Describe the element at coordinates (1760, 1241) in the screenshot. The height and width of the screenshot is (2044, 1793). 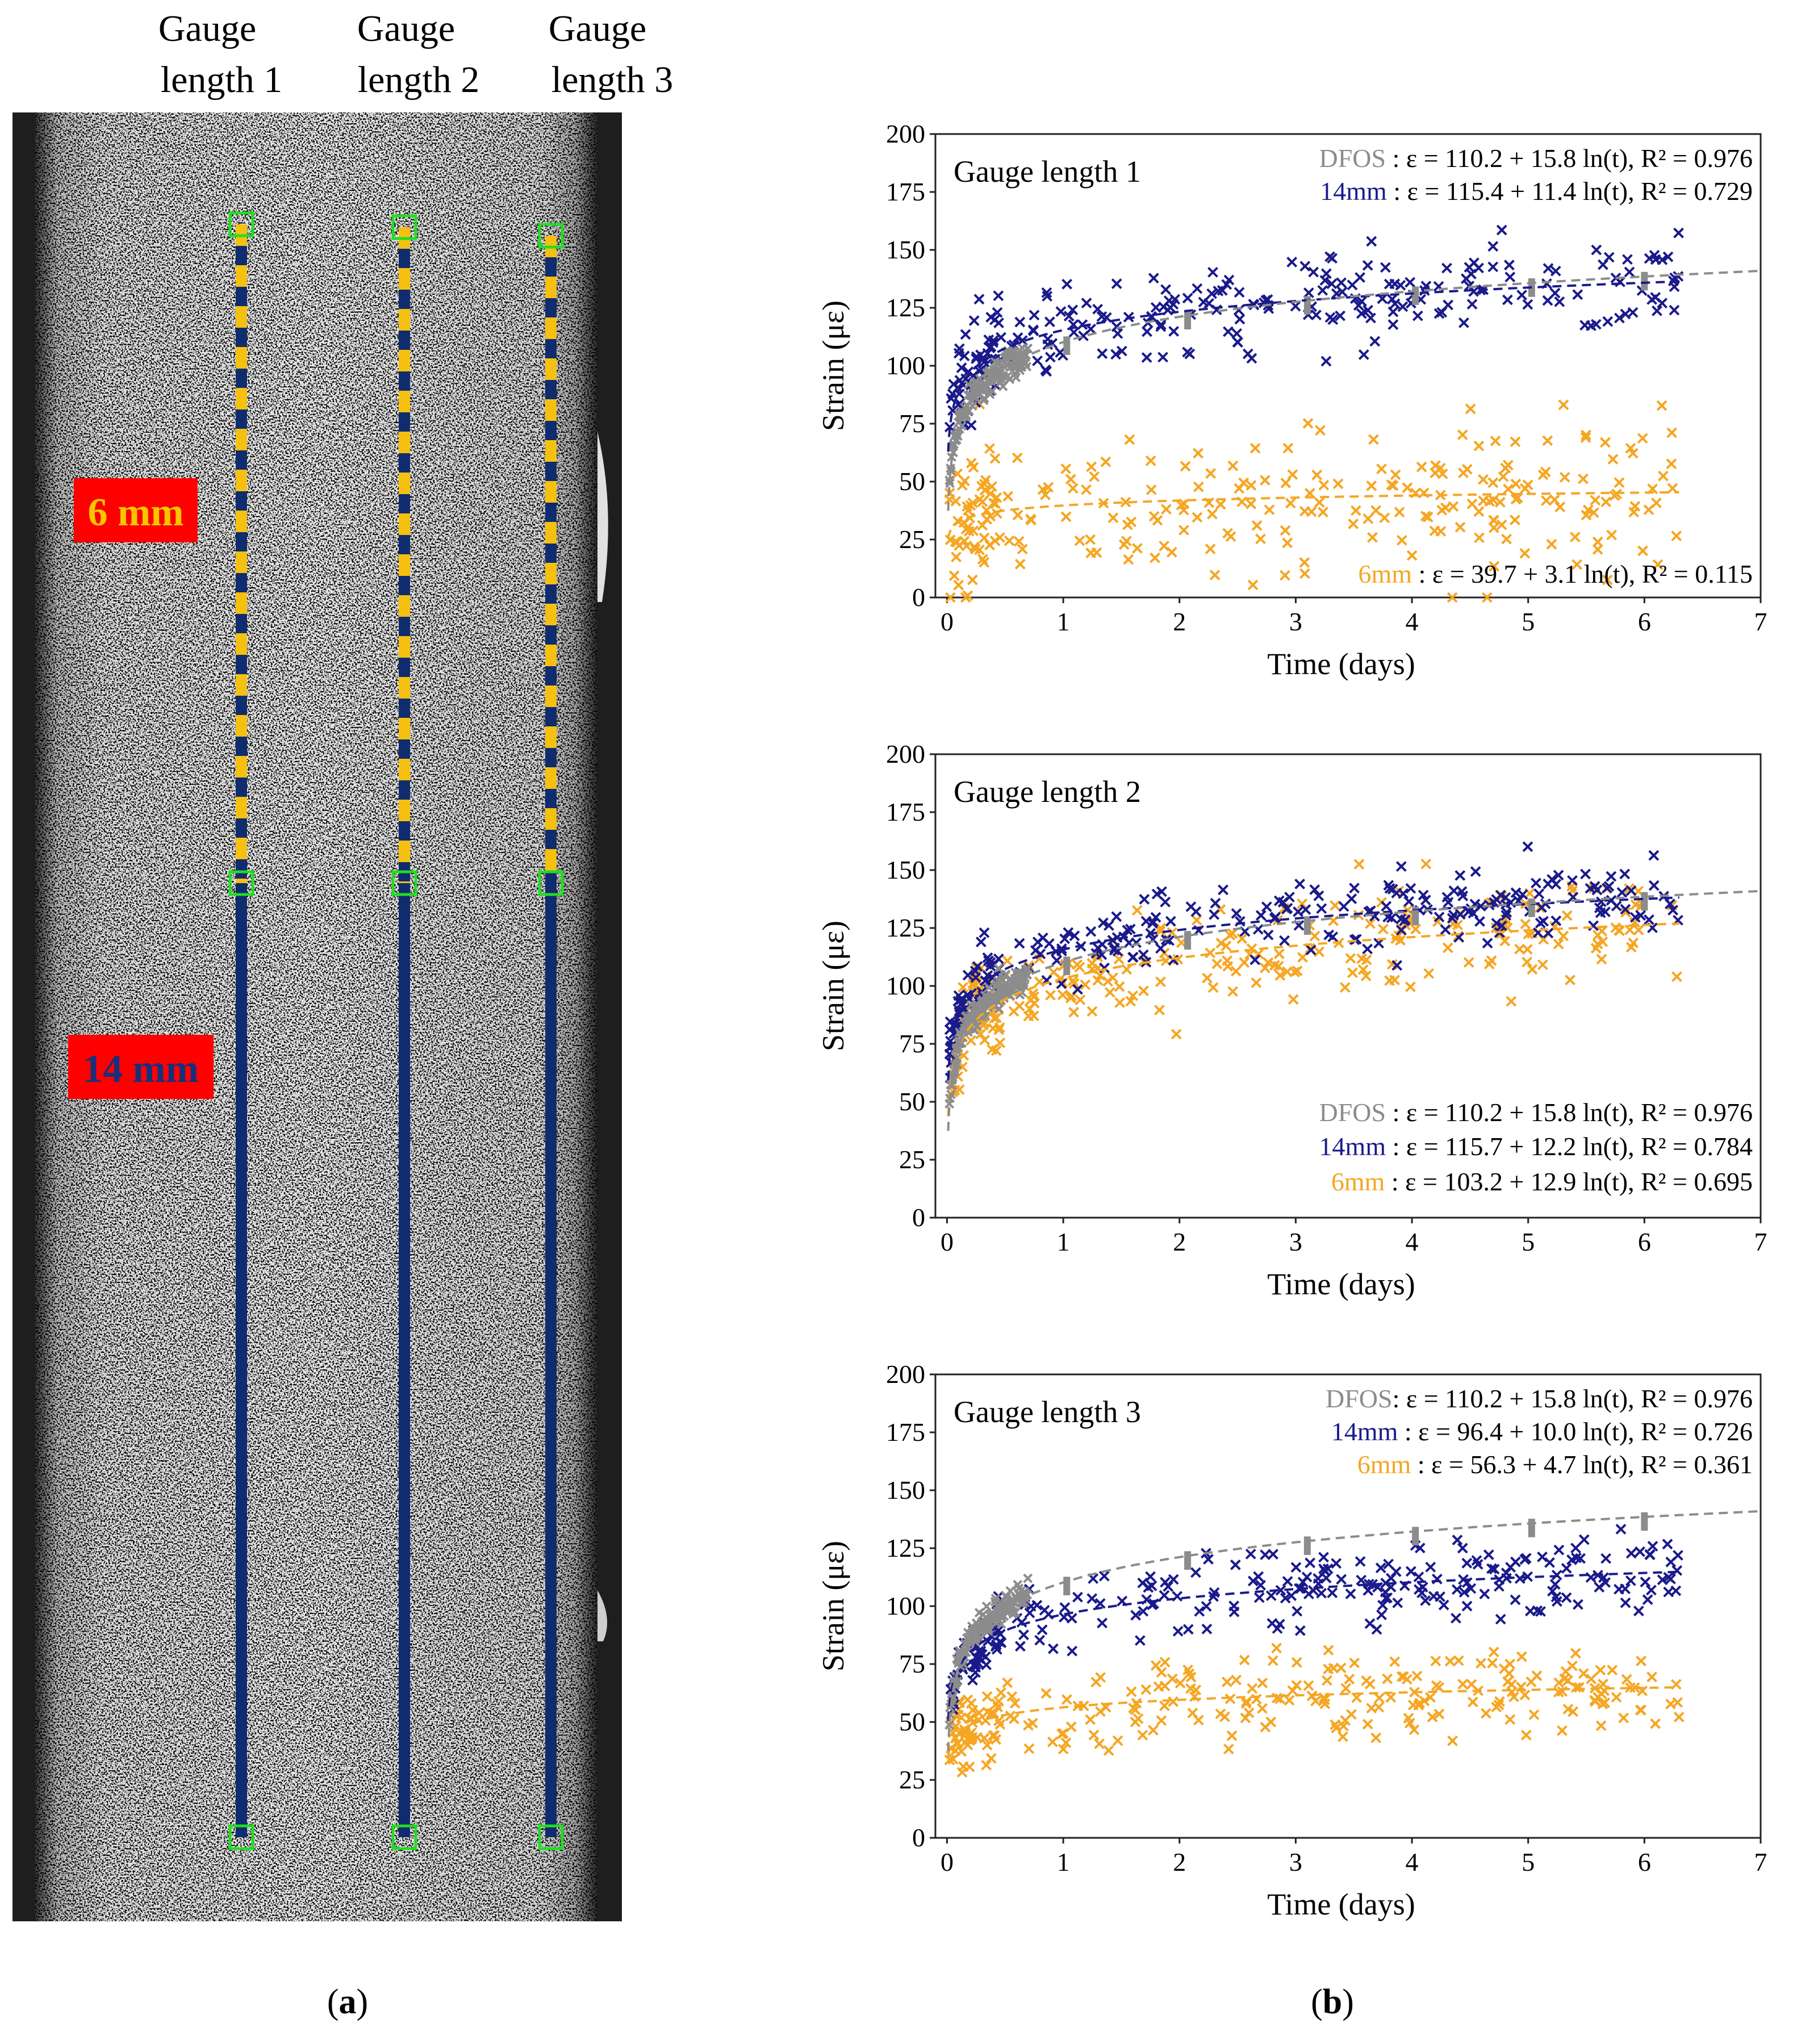
I see `x-tick-label: 7` at that location.